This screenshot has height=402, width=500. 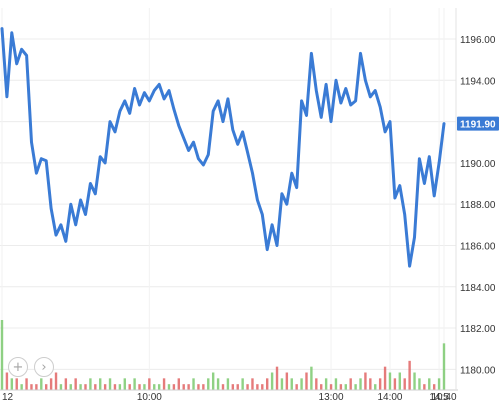 What do you see at coordinates (331, 397) in the screenshot?
I see `x-tick-label: 13:00` at bounding box center [331, 397].